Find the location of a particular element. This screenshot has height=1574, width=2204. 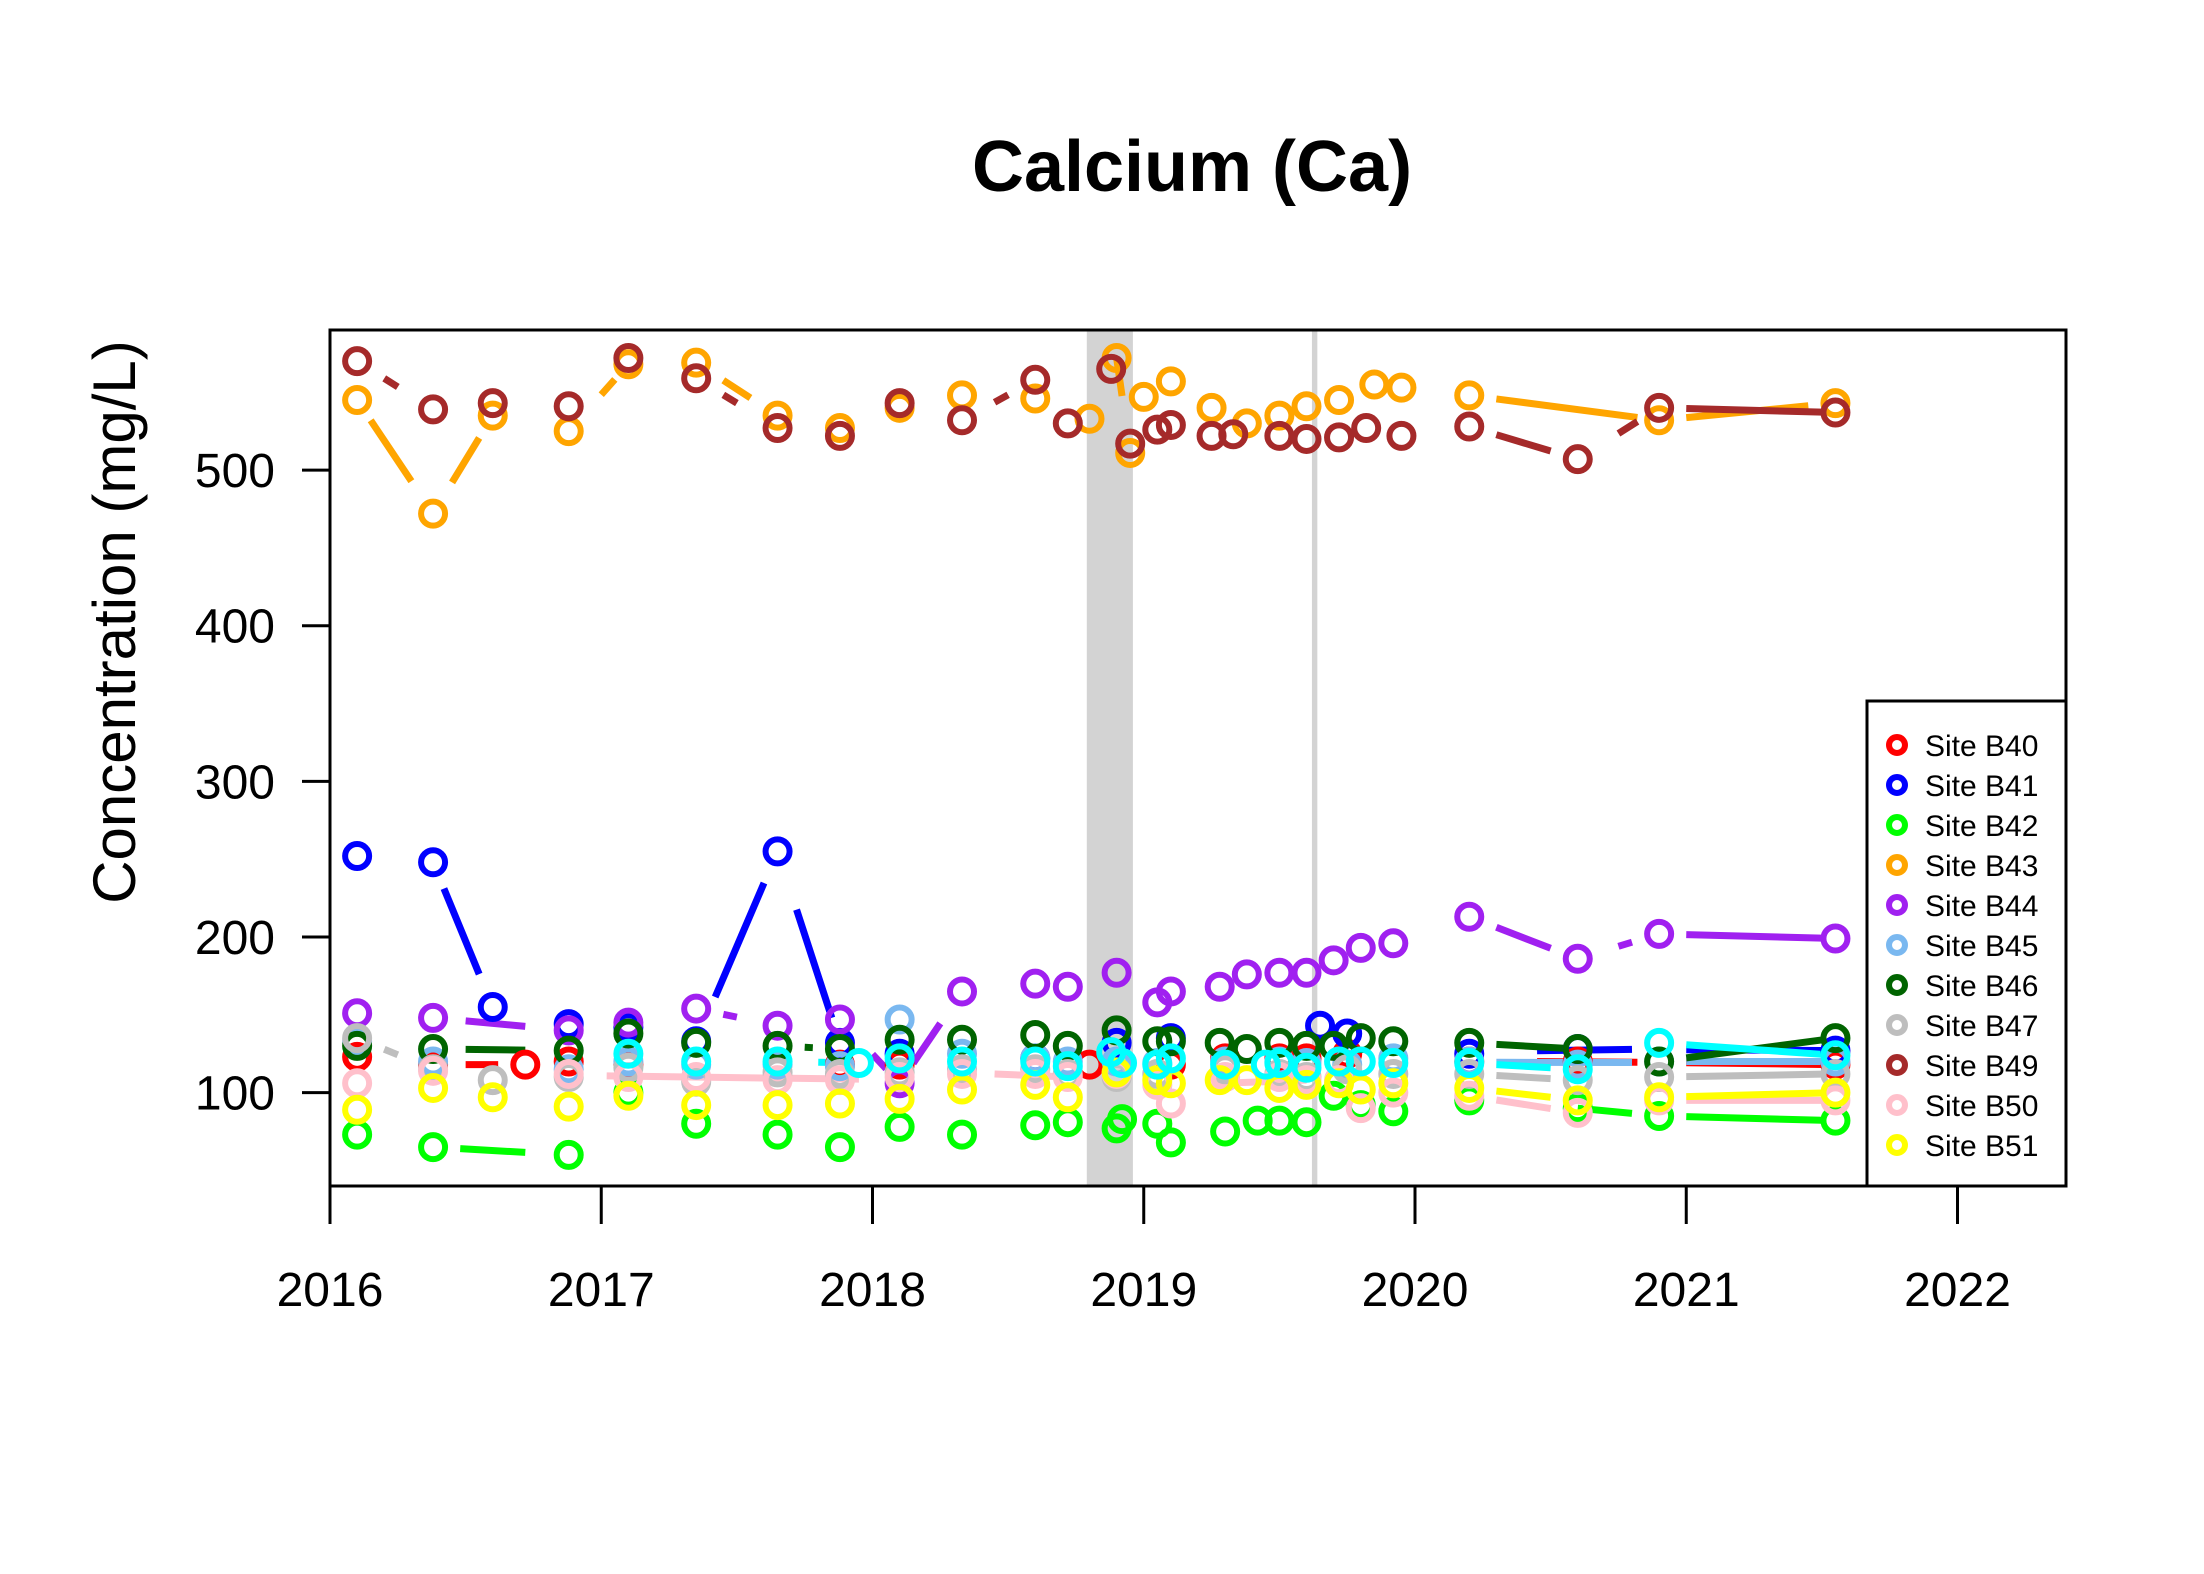

legend-label: Site B49 is located at coordinates (1981, 1066).